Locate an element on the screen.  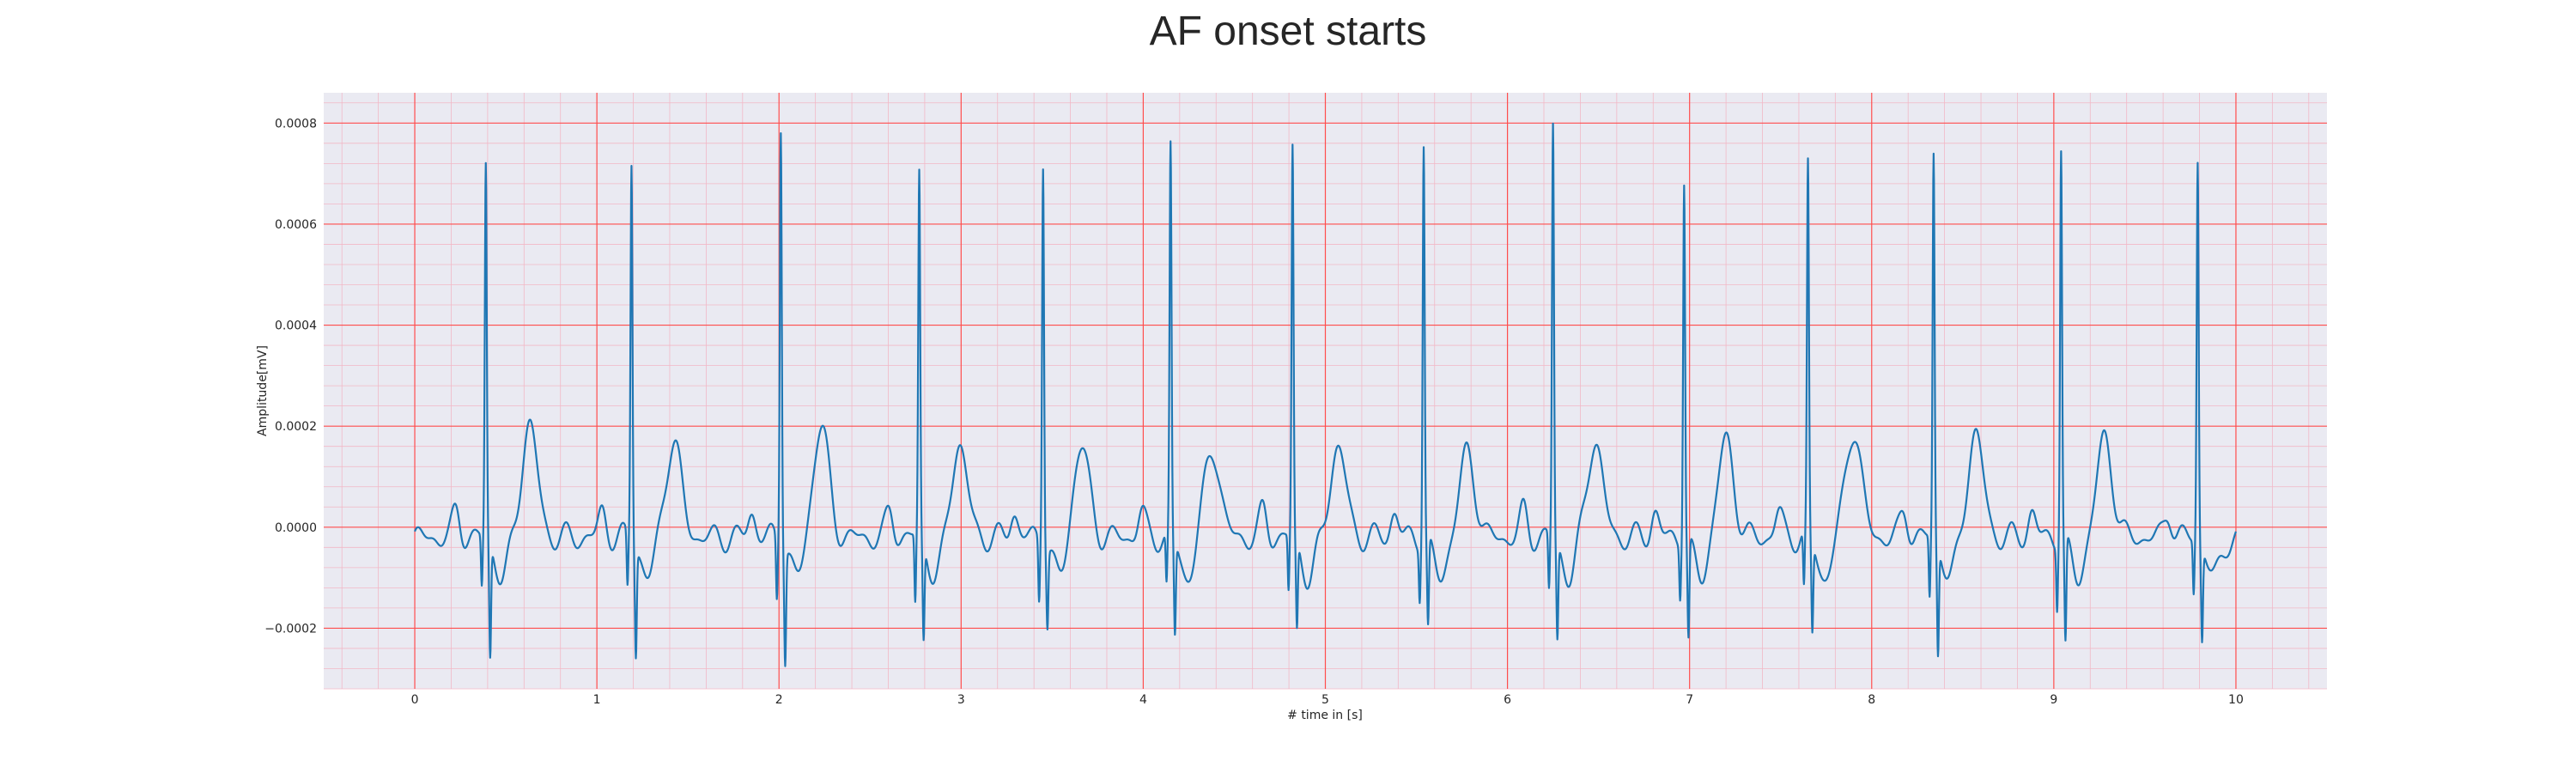
x-tick-label: 3 is located at coordinates (961, 700).